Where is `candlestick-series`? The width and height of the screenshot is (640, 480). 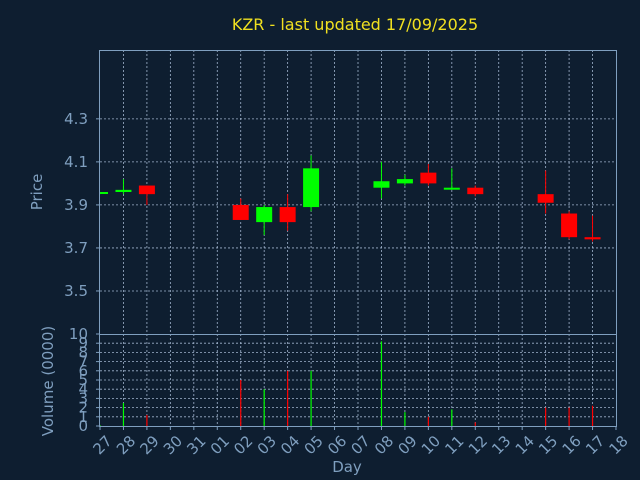 candlestick-series is located at coordinates (350, 198).